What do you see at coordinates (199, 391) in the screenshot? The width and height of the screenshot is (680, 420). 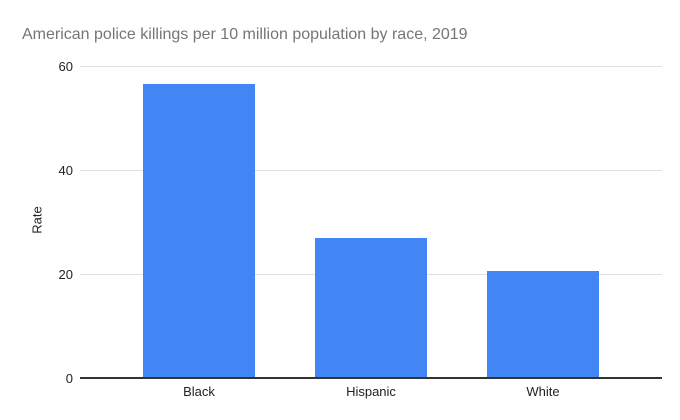 I see `x-axis-label-black: Black` at bounding box center [199, 391].